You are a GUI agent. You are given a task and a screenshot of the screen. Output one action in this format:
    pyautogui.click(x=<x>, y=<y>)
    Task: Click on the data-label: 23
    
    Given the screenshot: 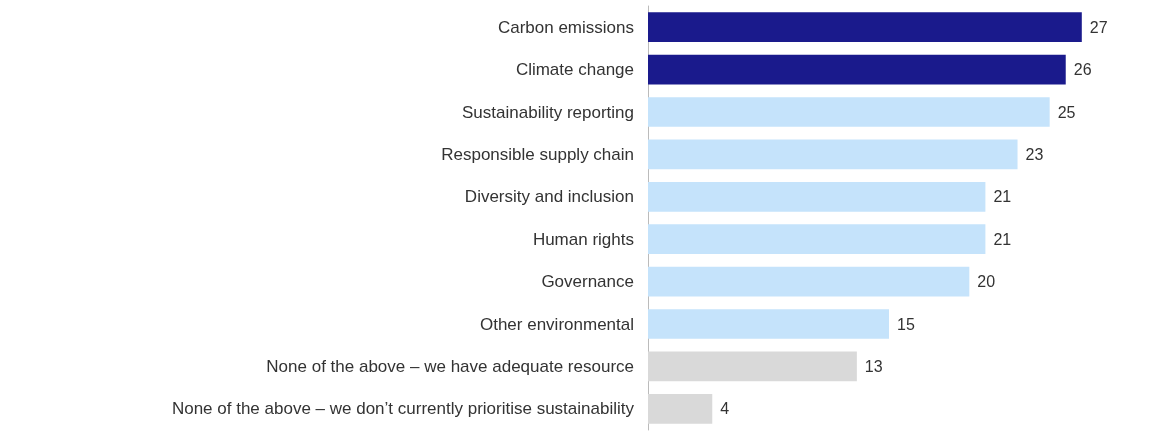 What is the action you would take?
    pyautogui.click(x=1034, y=154)
    